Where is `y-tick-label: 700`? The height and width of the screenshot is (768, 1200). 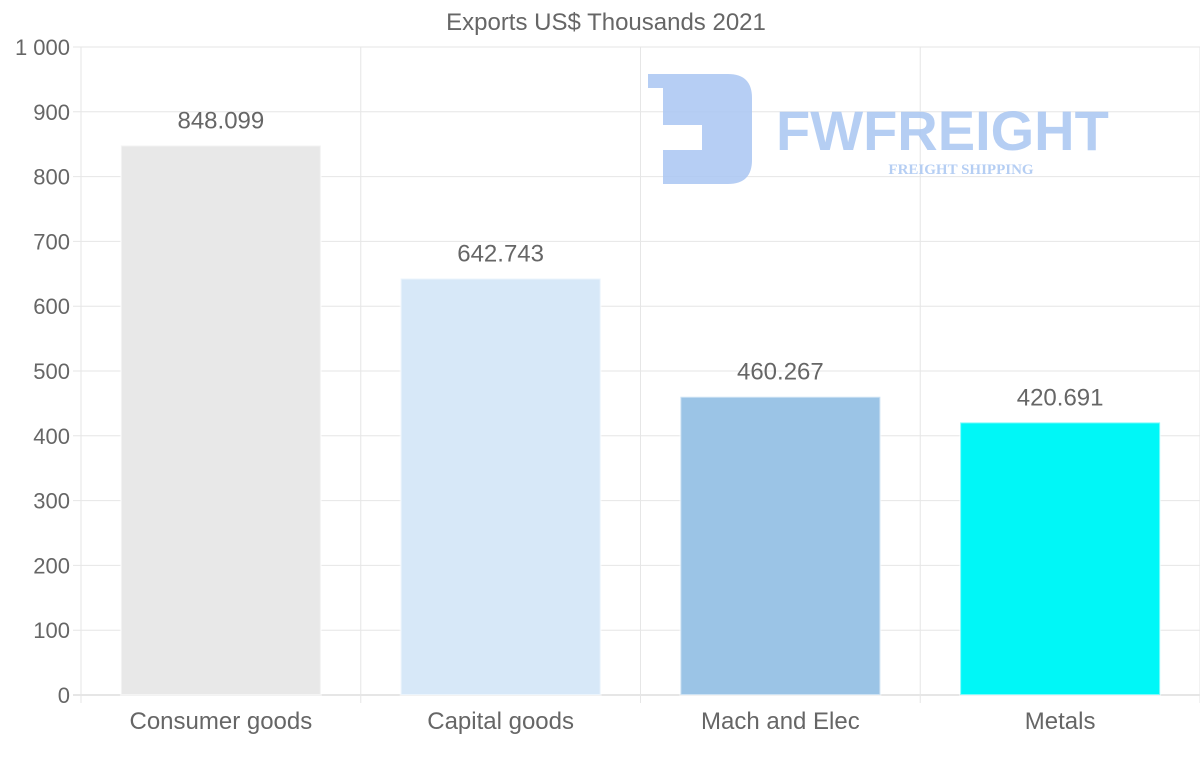 y-tick-label: 700 is located at coordinates (51, 241).